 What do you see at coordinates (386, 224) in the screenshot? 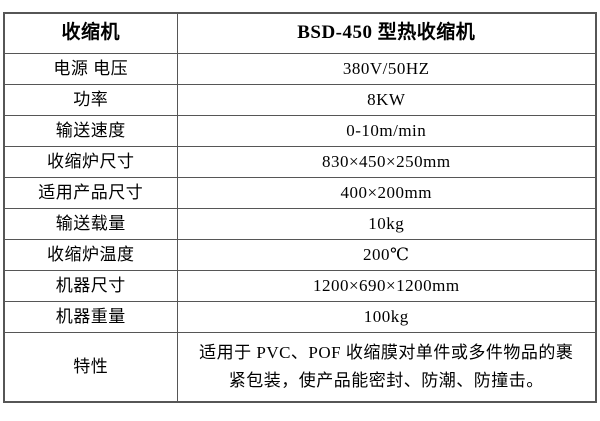
I see `spec-value-cell: 10kg` at bounding box center [386, 224].